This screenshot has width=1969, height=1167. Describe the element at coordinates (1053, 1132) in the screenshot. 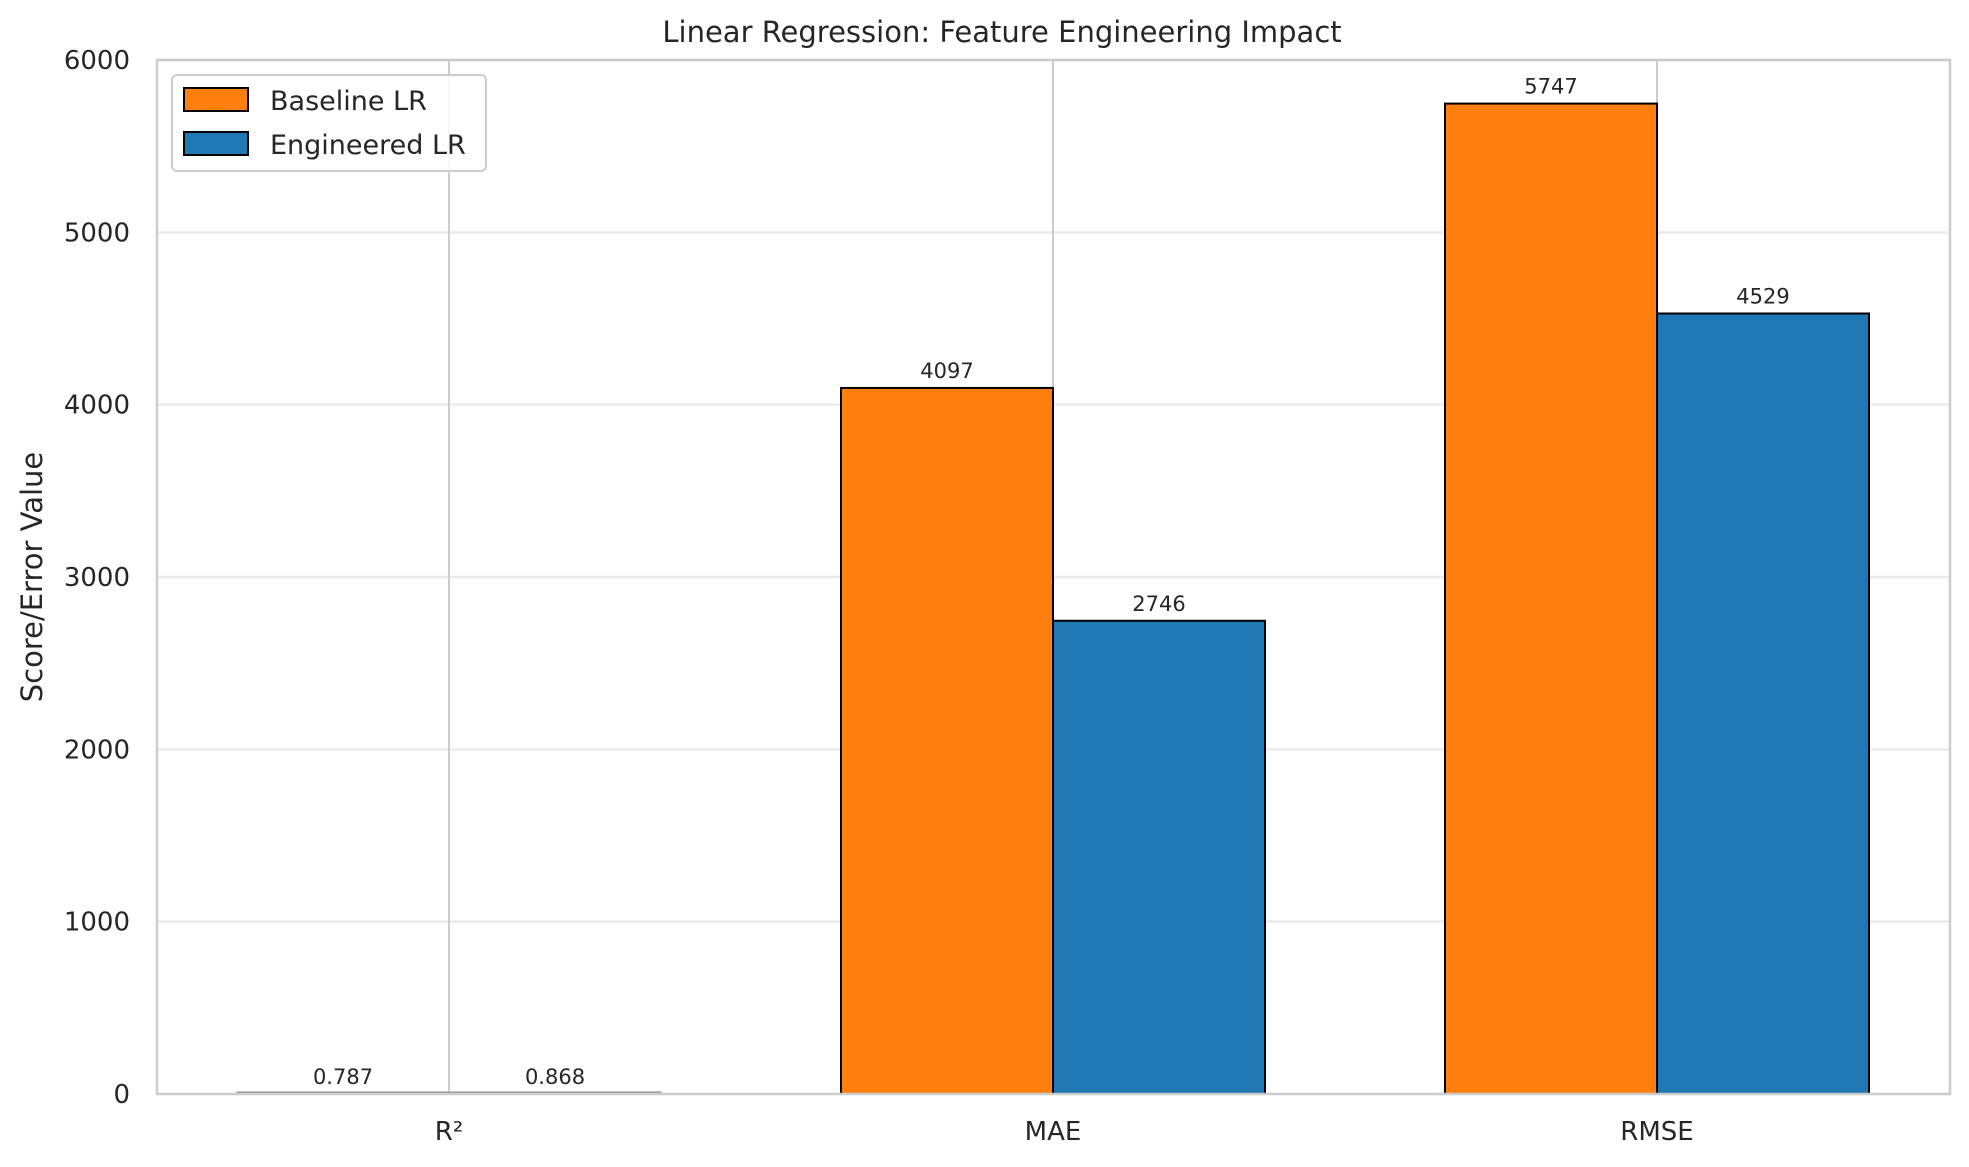

I see `x-tick-label: MAE` at that location.